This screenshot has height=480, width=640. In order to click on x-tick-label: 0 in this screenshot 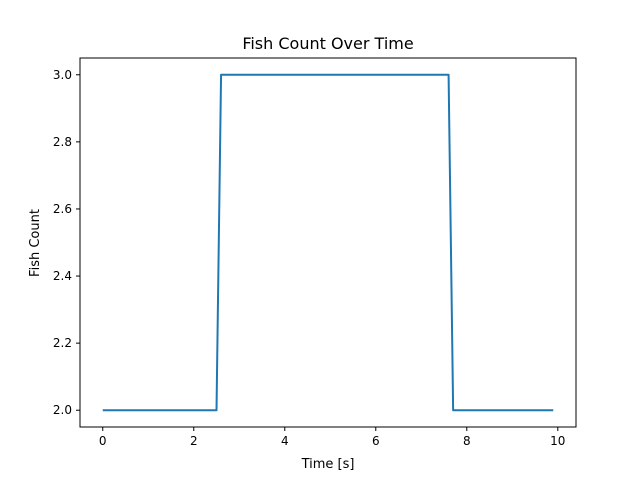, I will do `click(103, 441)`.